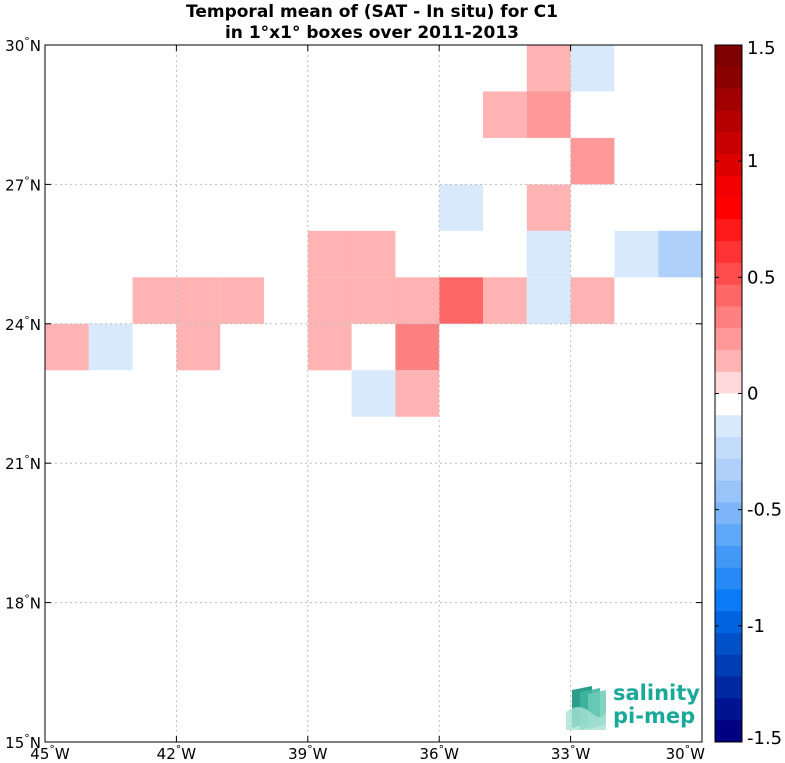 This screenshot has width=785, height=763. What do you see at coordinates (23, 603) in the screenshot?
I see `y-tick-label: 18°N` at bounding box center [23, 603].